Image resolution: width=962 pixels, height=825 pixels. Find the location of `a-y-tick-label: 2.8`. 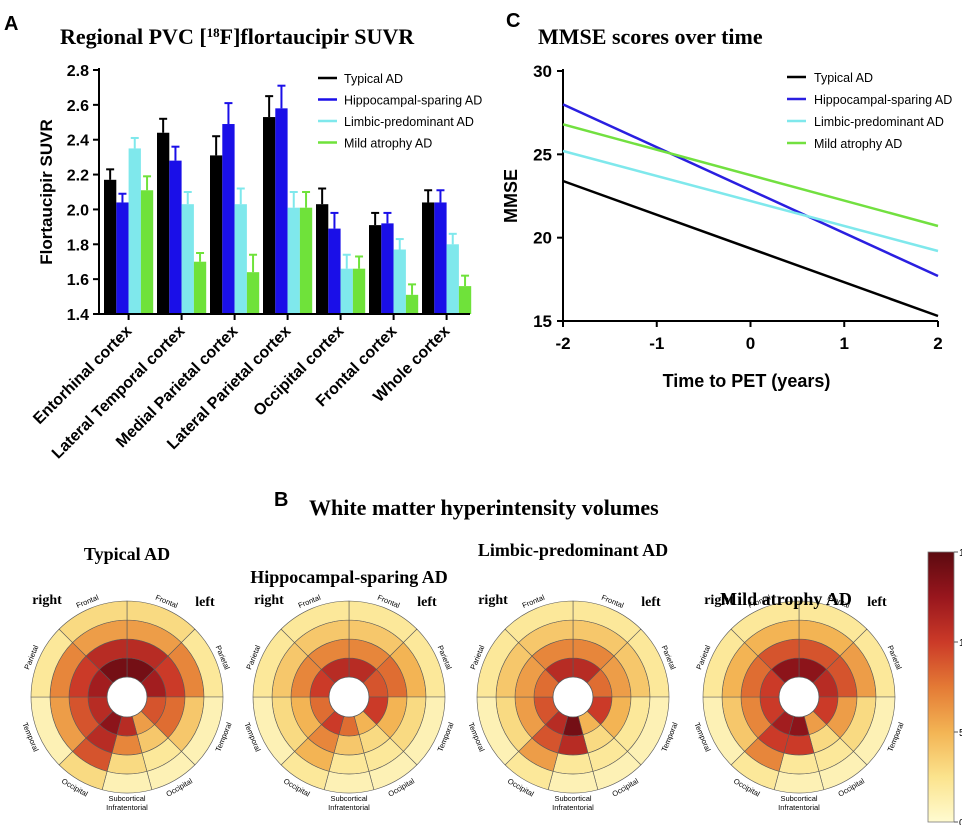

a-y-tick-label: 2.8 is located at coordinates (78, 71).